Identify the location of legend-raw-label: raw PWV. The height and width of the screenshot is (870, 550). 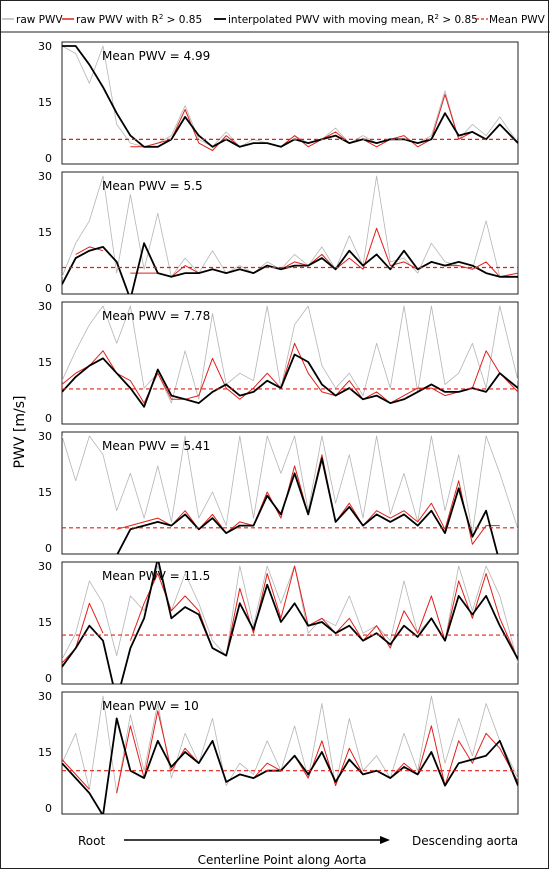
(39, 20).